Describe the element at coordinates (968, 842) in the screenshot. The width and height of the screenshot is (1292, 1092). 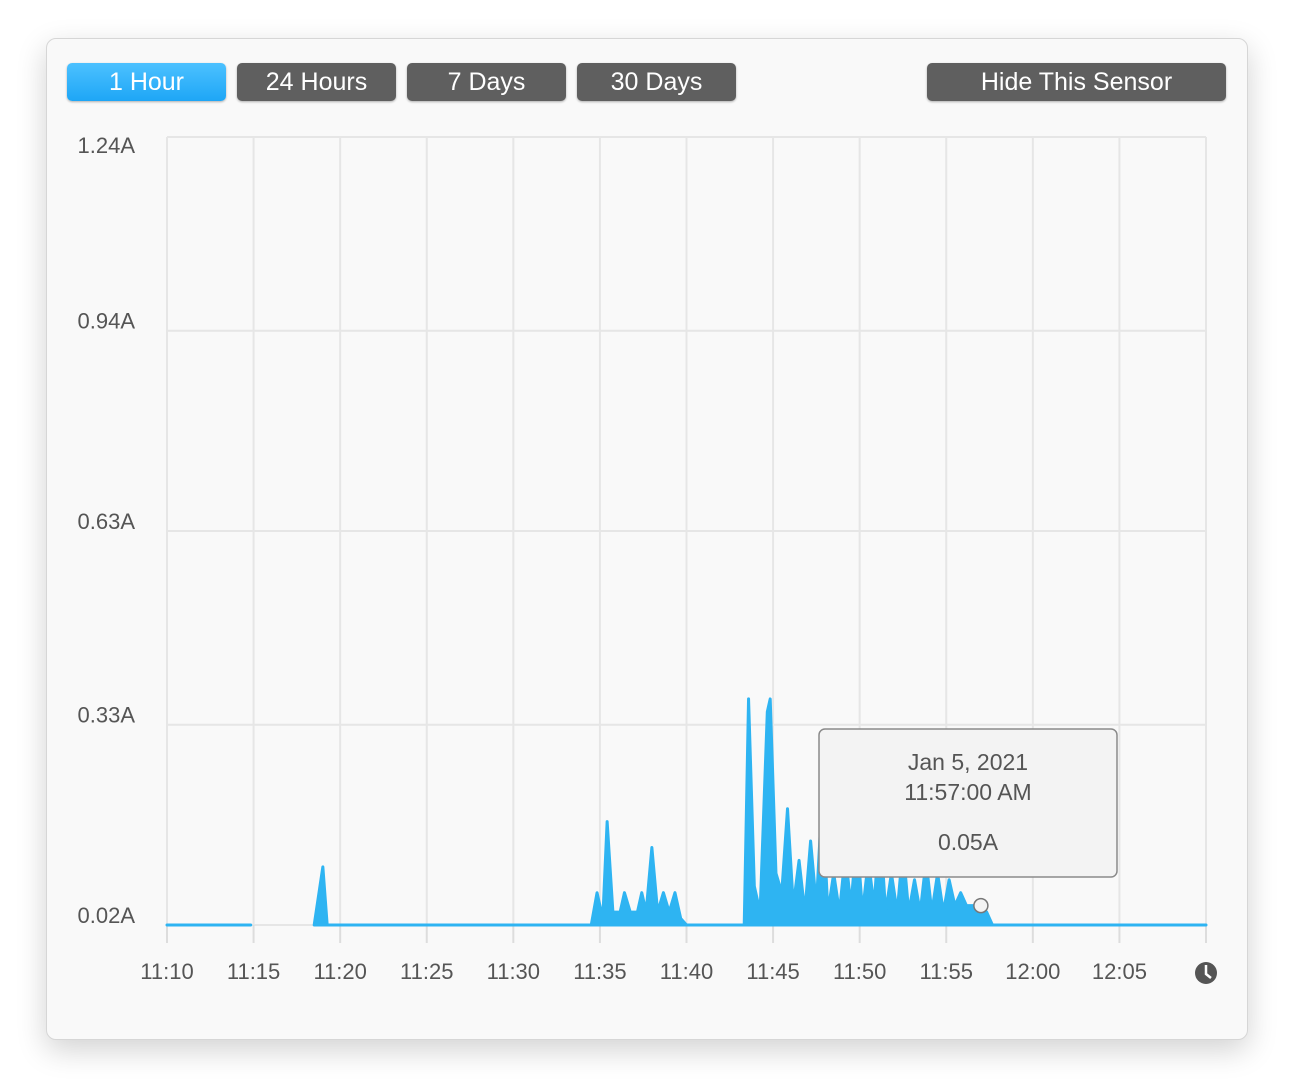
I see `tooltip-value: 0.05A` at that location.